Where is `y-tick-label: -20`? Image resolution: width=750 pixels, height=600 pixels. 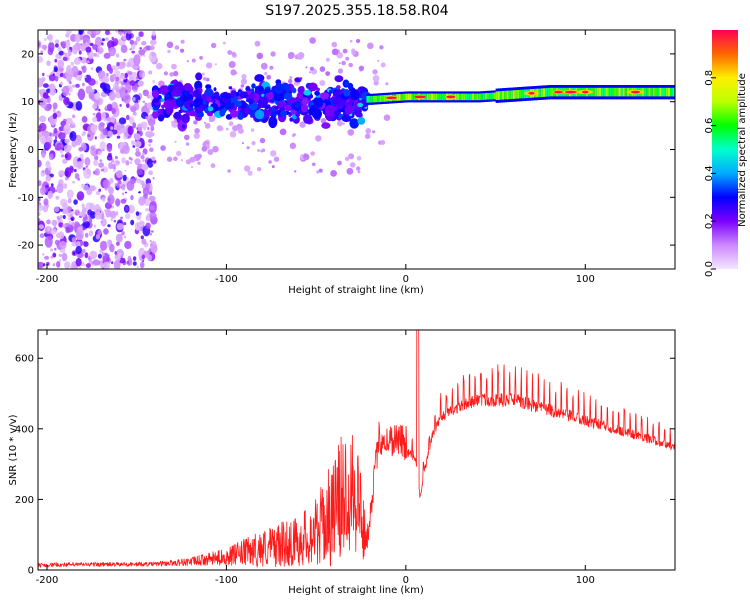 y-tick-label: -20 is located at coordinates (26, 246).